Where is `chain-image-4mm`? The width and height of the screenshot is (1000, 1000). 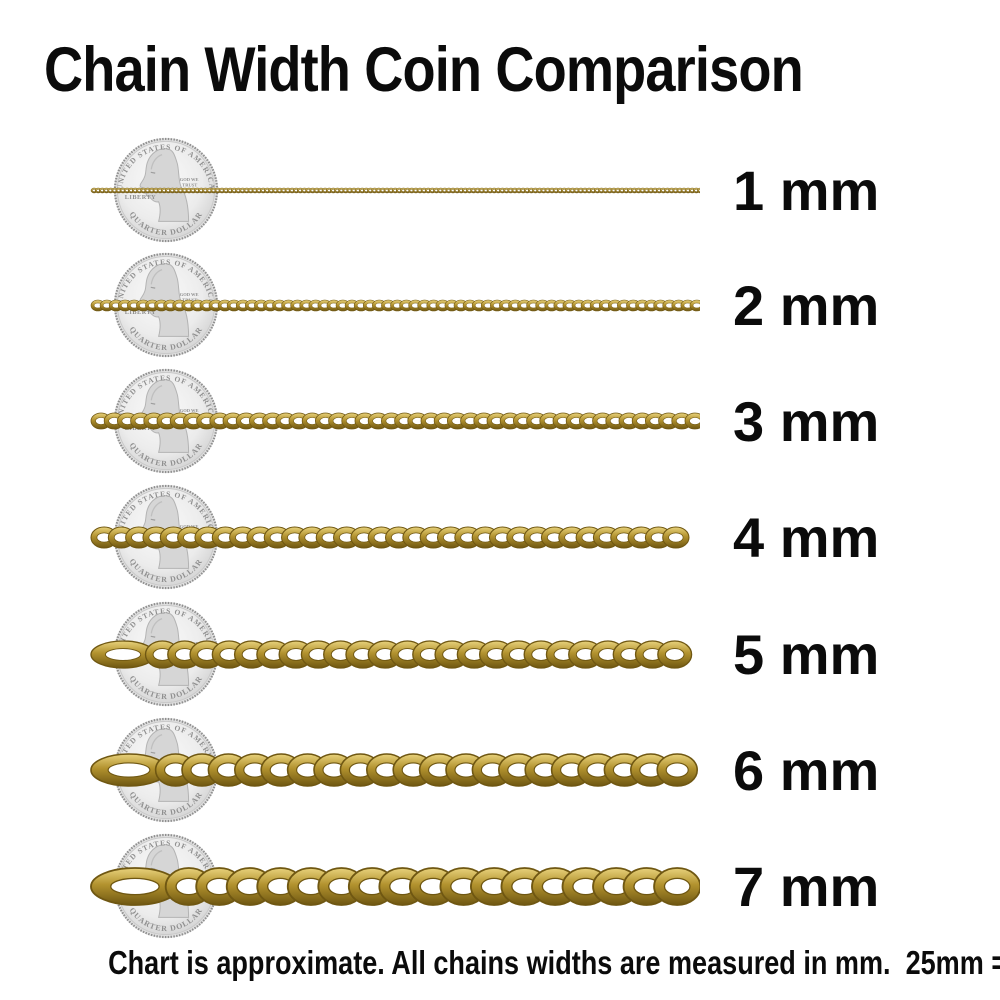
chain-image-4mm is located at coordinates (390, 537).